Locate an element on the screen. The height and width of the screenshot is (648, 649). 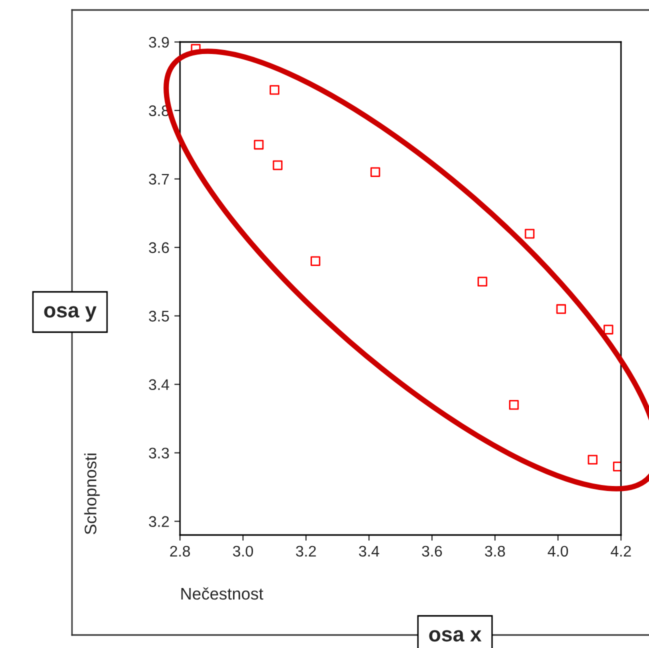
y-tick-label: 3.7 is located at coordinates (158, 179).